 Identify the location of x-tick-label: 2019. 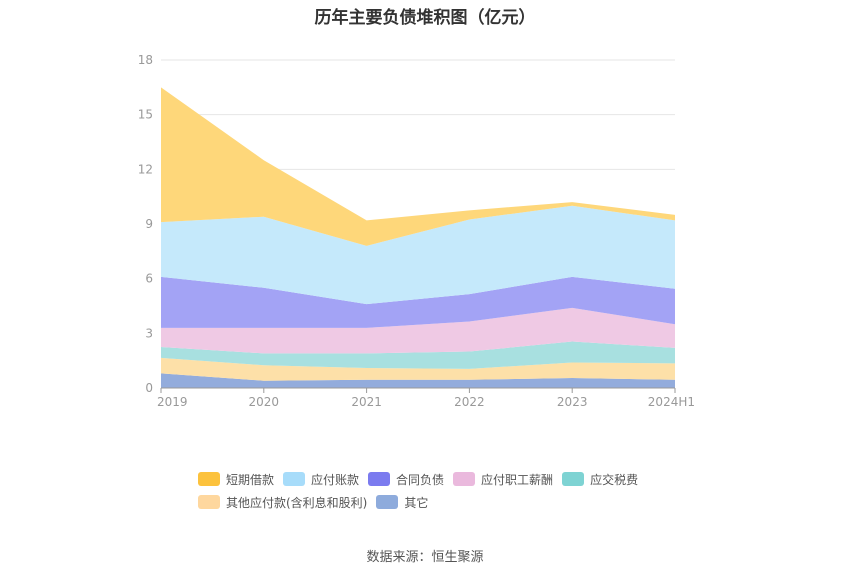
(172, 402).